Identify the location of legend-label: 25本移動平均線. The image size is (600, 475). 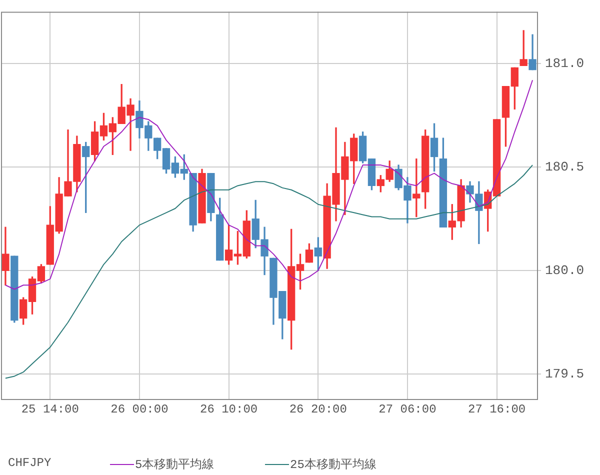
(332, 465).